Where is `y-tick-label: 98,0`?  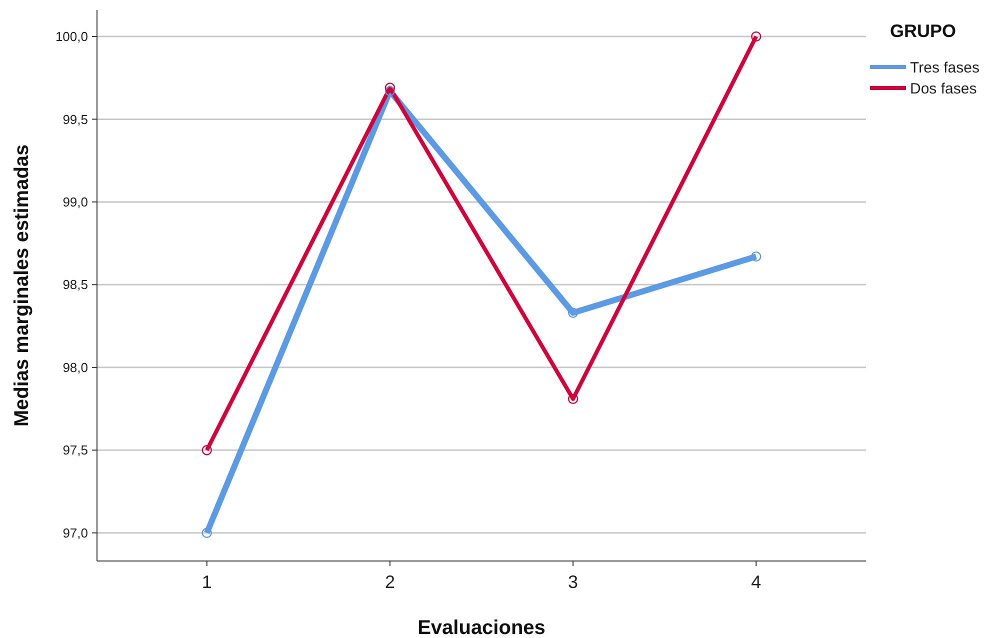
y-tick-label: 98,0 is located at coordinates (75, 367).